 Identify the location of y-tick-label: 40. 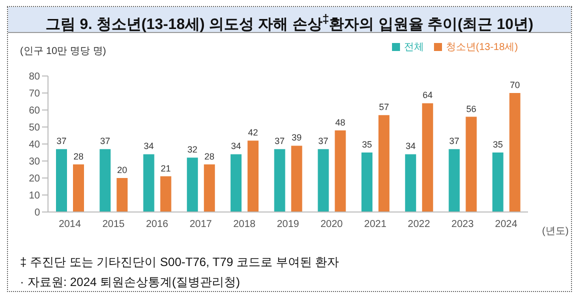
(34, 145).